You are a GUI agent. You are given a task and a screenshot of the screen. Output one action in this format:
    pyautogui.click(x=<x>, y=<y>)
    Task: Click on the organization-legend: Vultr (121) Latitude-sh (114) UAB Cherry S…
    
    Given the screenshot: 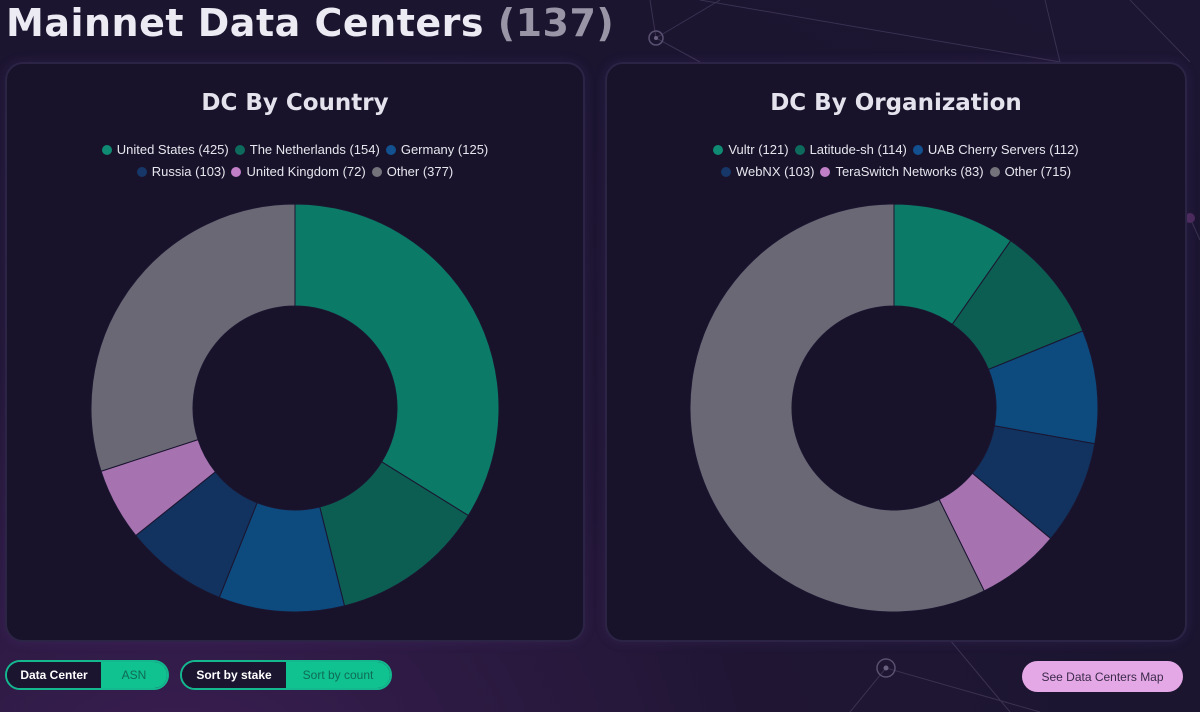 What is the action you would take?
    pyautogui.click(x=896, y=161)
    